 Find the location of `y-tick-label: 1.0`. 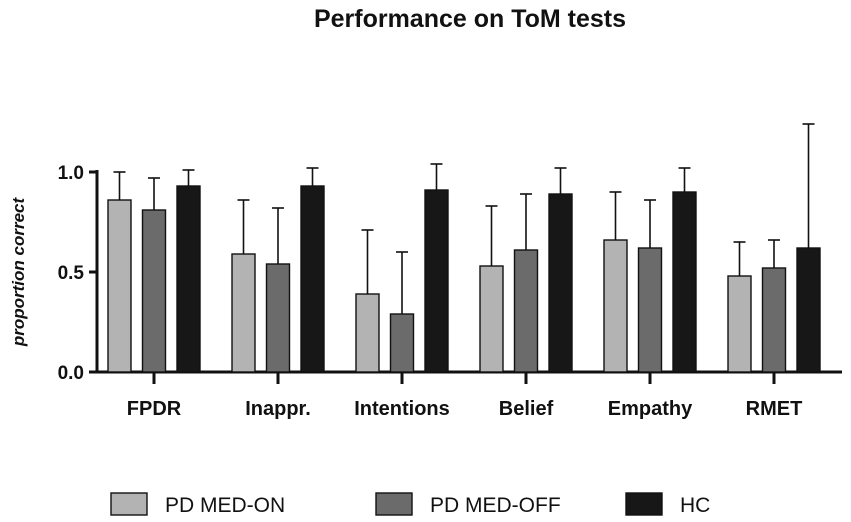

y-tick-label: 1.0 is located at coordinates (71, 173).